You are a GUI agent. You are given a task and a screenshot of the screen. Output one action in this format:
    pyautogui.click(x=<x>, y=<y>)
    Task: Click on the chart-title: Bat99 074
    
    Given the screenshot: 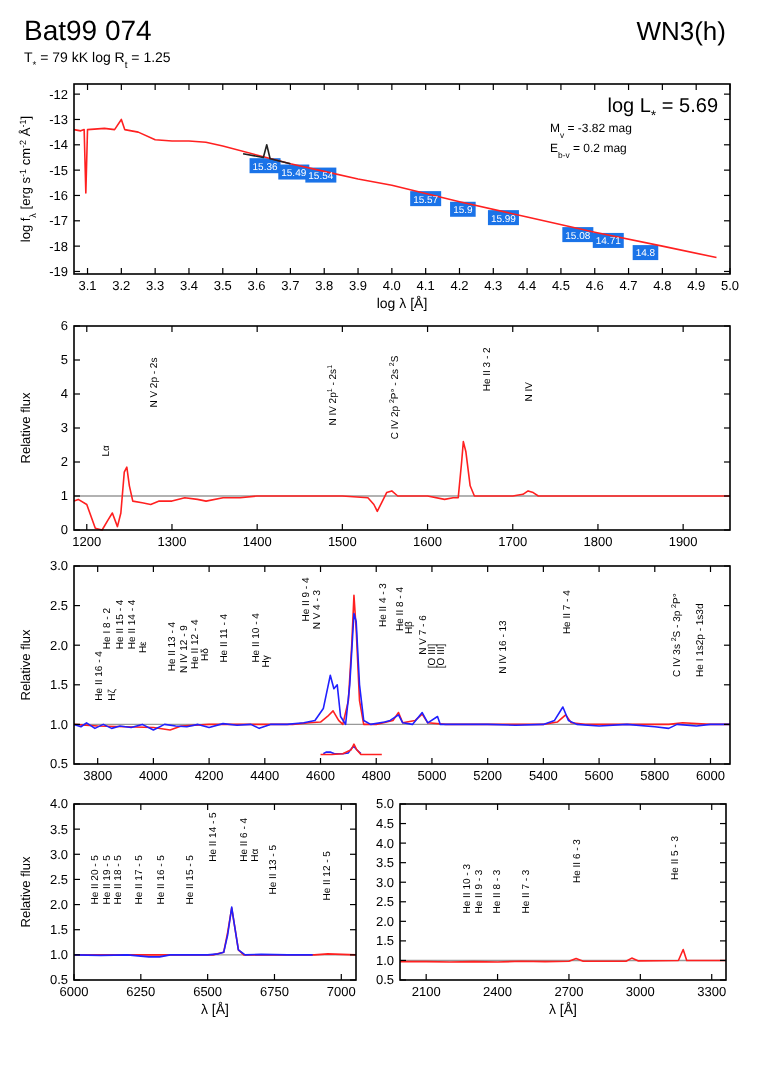 What is the action you would take?
    pyautogui.click(x=88, y=30)
    